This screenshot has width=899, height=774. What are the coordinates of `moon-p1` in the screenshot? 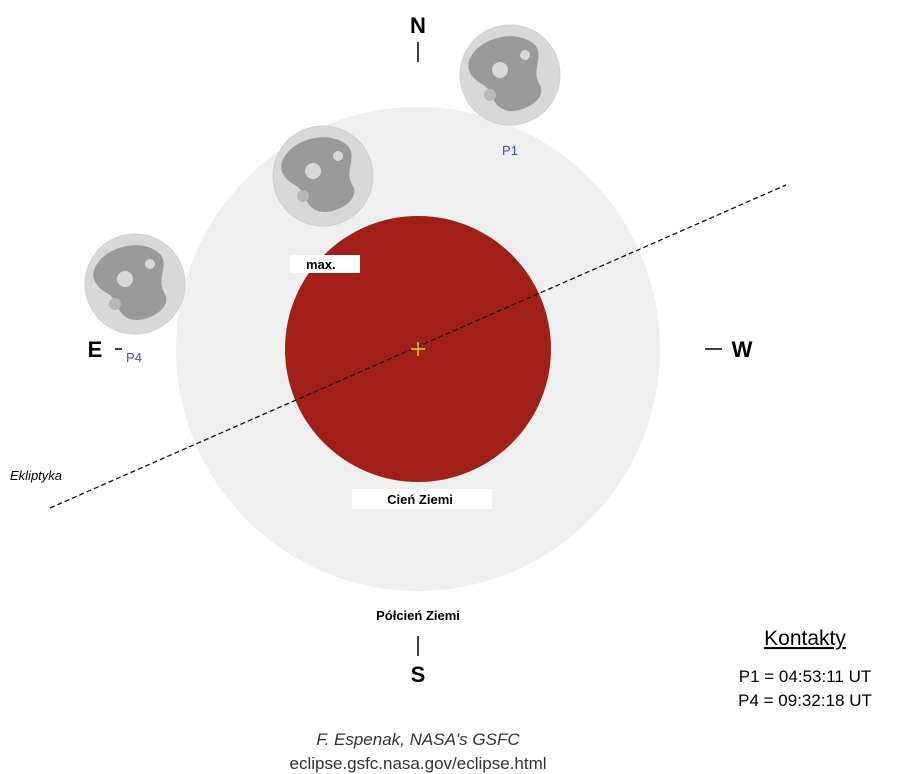 It's located at (510, 75).